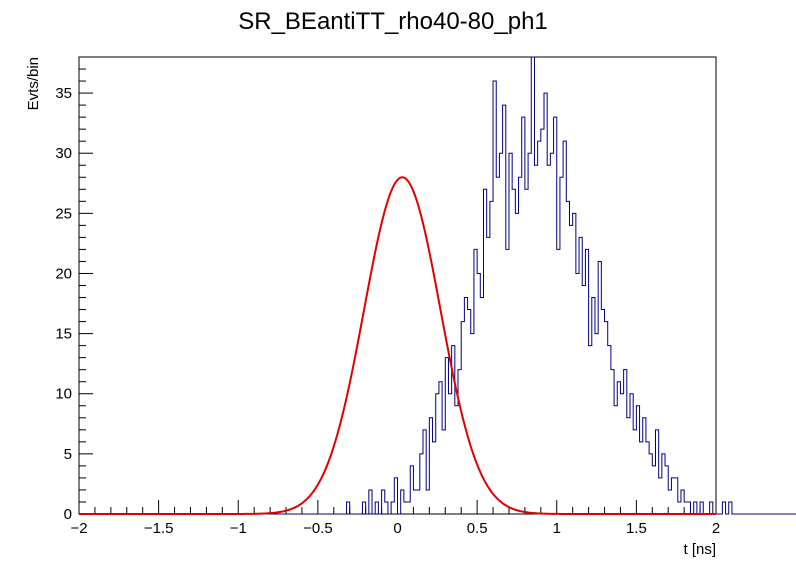  What do you see at coordinates (397, 528) in the screenshot?
I see `x-tick-label: 0` at bounding box center [397, 528].